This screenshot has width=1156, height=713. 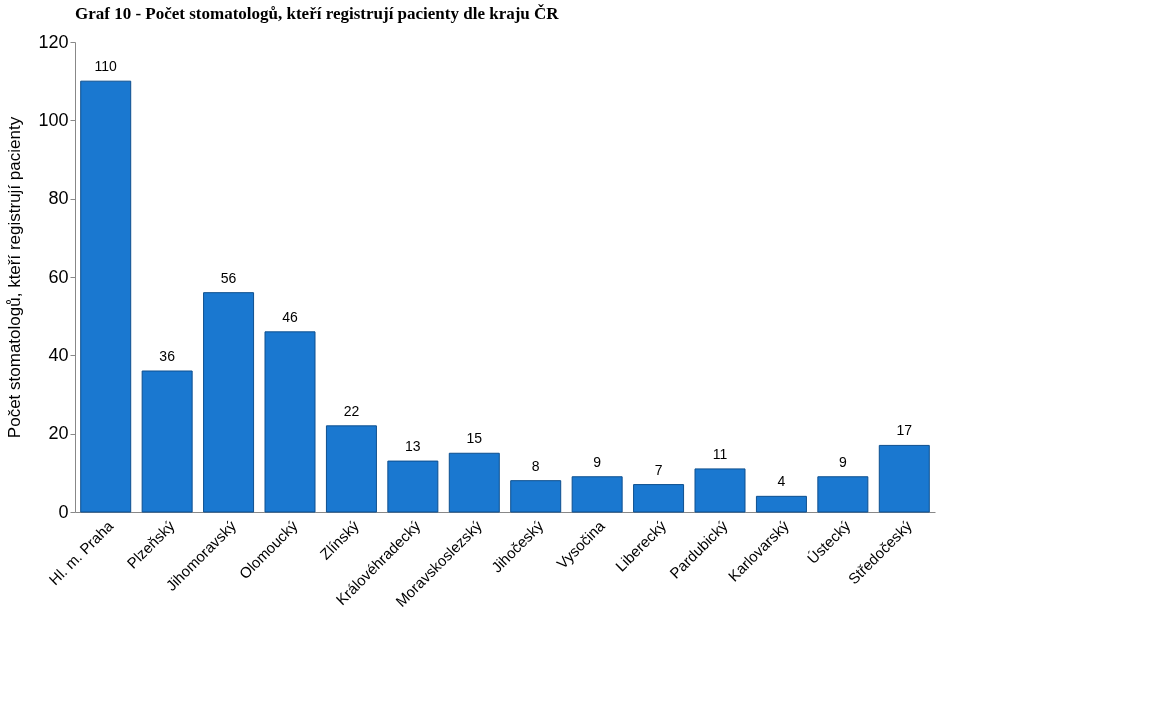 I want to click on data-label: 11, so click(x=720, y=453).